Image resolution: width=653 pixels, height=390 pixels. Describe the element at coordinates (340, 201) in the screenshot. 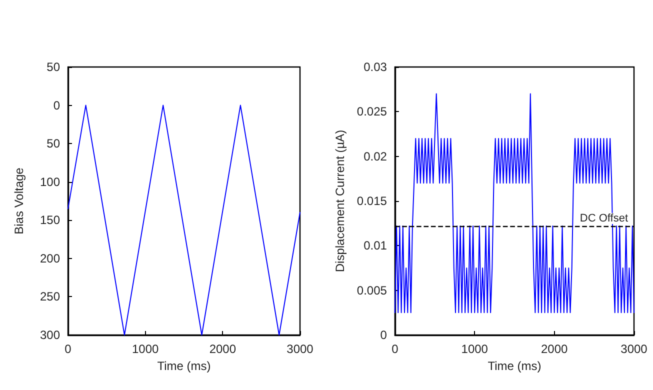

I see `y-axis-title: Displacement Current (µA)` at that location.